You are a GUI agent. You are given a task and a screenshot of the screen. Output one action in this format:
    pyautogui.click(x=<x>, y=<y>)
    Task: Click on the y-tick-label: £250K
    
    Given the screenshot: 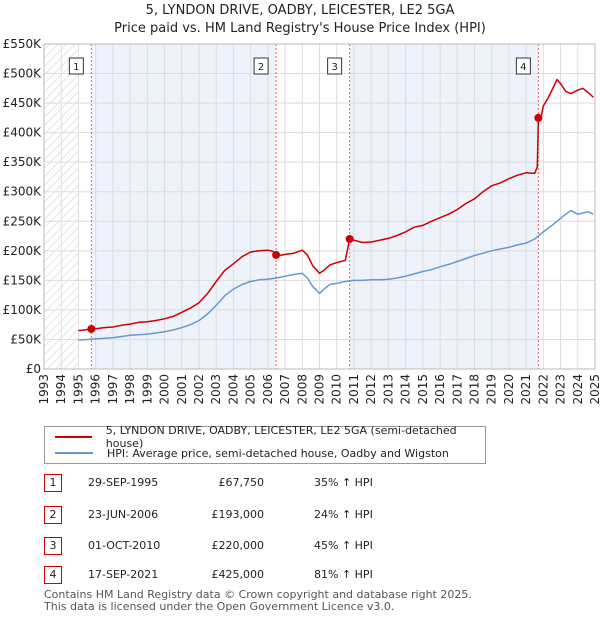 What is the action you would take?
    pyautogui.click(x=23, y=221)
    